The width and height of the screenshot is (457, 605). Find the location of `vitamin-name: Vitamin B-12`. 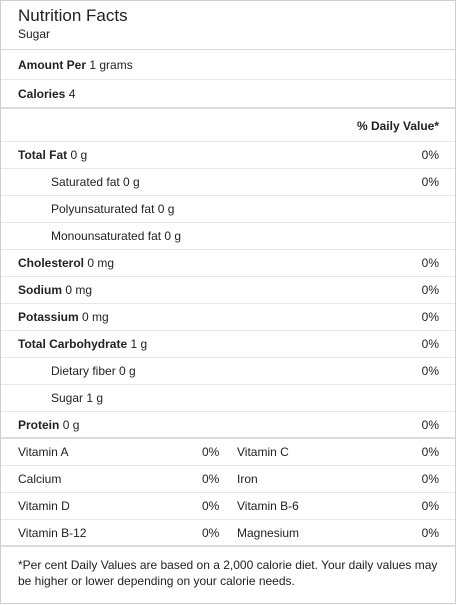

vitamin-name: Vitamin B-12 is located at coordinates (52, 533).